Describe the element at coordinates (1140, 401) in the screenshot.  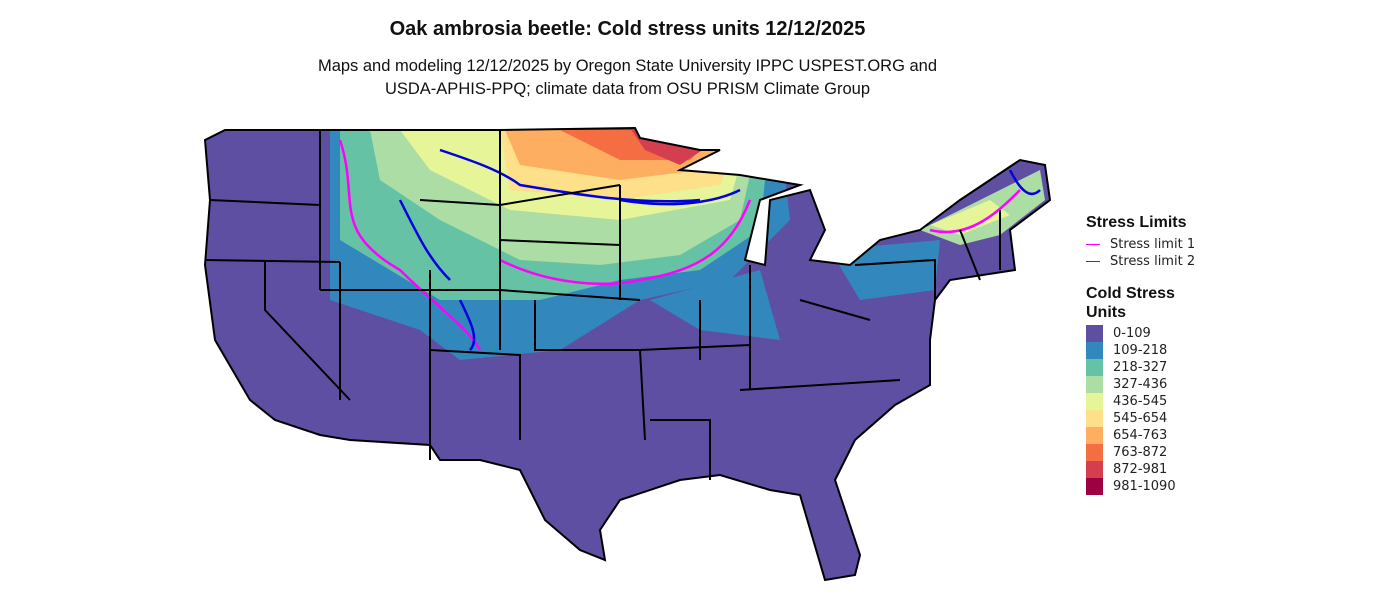
I see `legend-label: 436-545` at that location.